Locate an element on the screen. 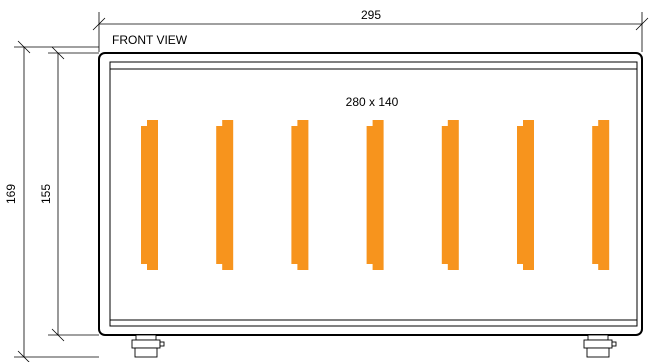 This screenshot has height=362, width=650. view-label: FRONT VIEW is located at coordinates (150, 40).